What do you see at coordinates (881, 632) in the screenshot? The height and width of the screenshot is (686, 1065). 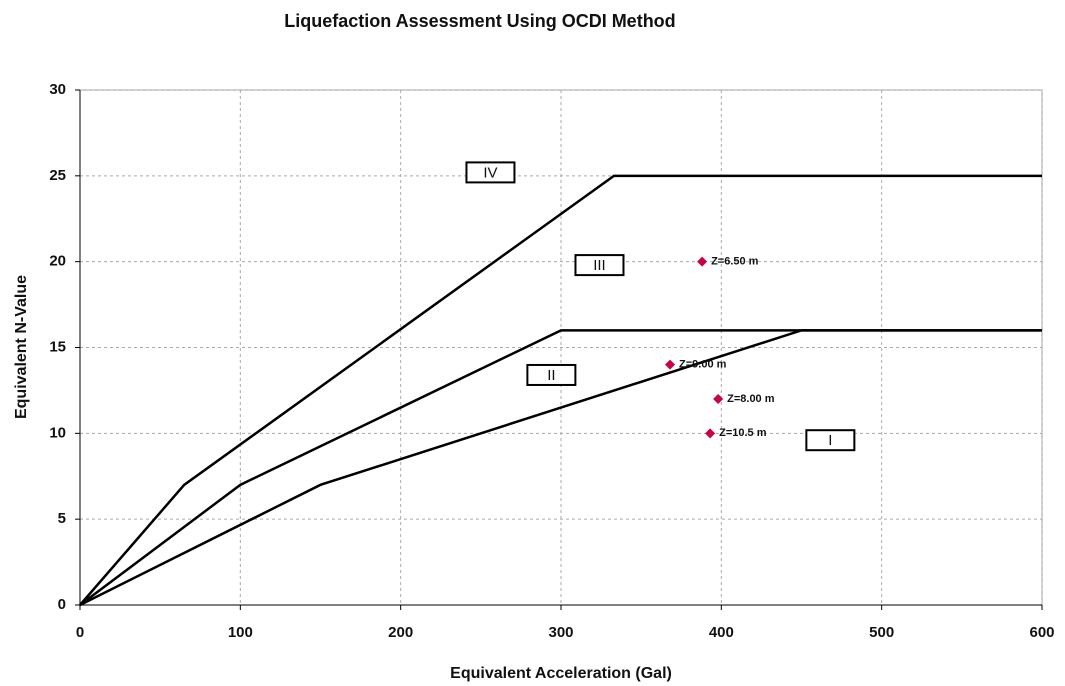 I see `x-tick-label: 500` at bounding box center [881, 632].